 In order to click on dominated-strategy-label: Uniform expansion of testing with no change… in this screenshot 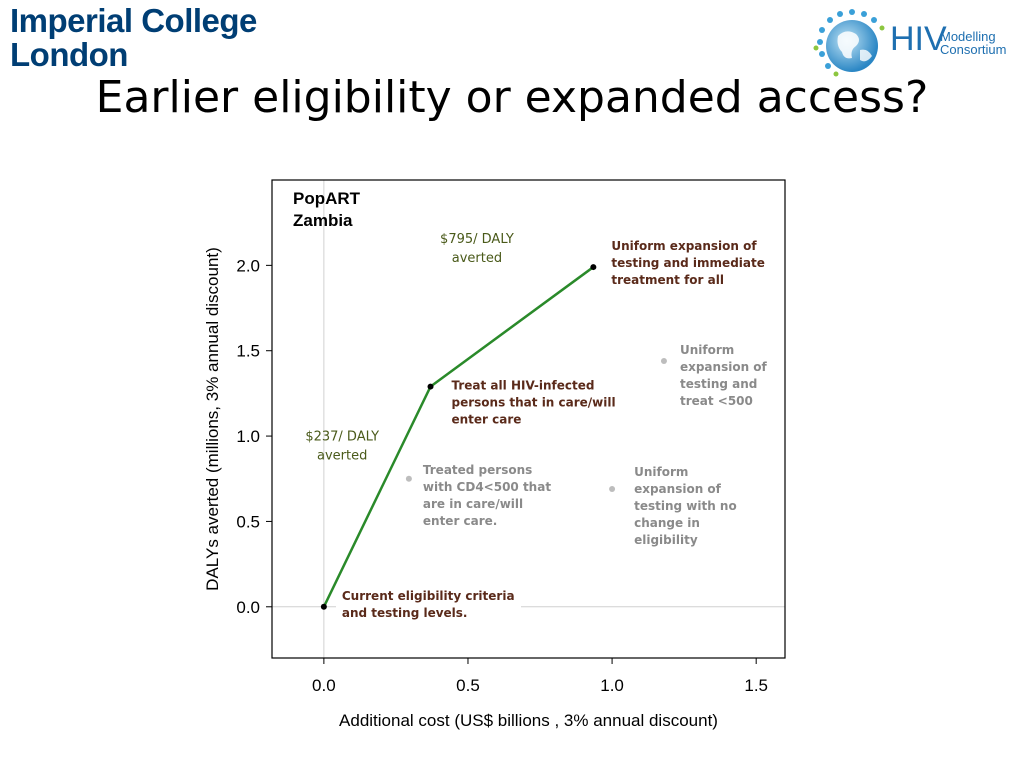, I will do `click(685, 506)`.